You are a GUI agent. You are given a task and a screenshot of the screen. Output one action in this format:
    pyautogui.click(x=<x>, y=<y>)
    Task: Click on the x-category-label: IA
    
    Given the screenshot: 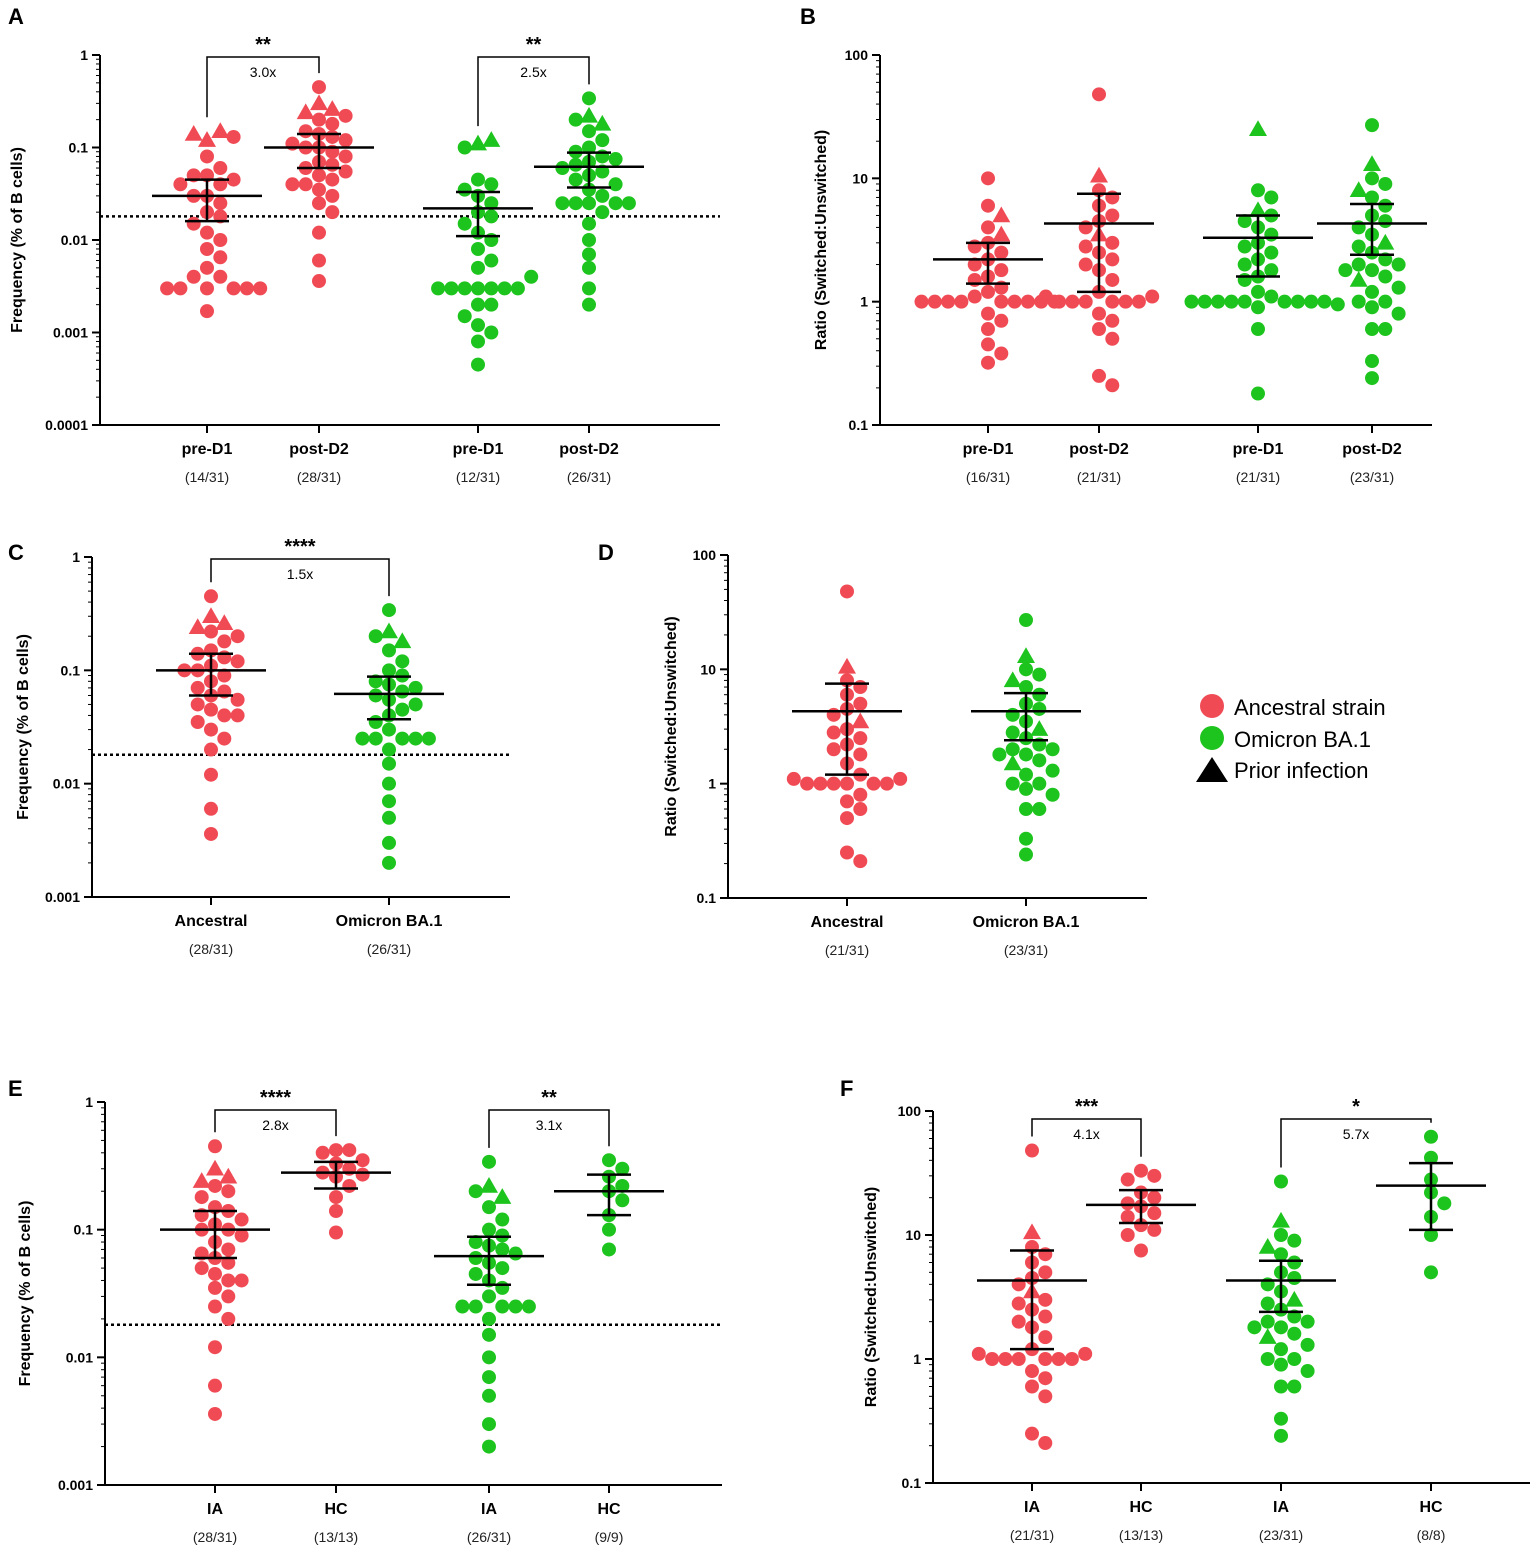 What is the action you would take?
    pyautogui.click(x=1281, y=1507)
    